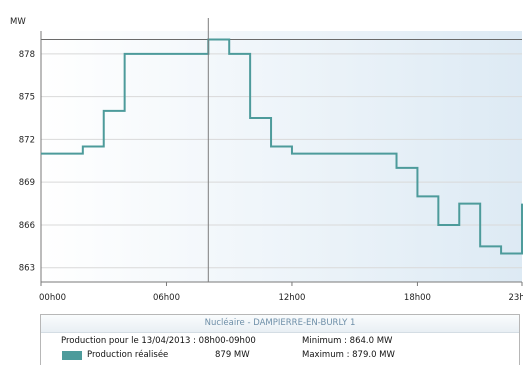 The height and width of the screenshot is (365, 523). Describe the element at coordinates (348, 355) in the screenshot. I see `maximum-text: Maximum : 879.0 MW` at that location.